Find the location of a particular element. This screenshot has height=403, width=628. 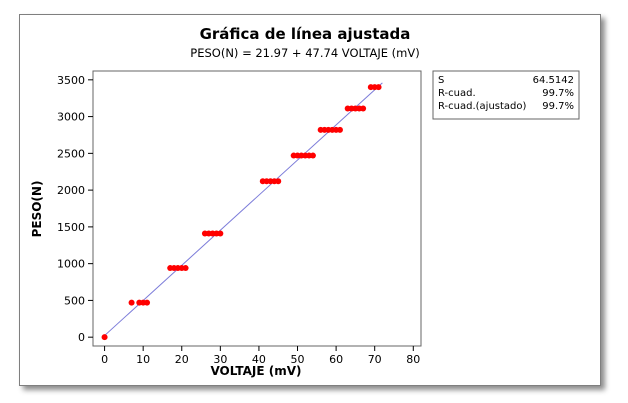

x-tick-label: 70 is located at coordinates (375, 359).